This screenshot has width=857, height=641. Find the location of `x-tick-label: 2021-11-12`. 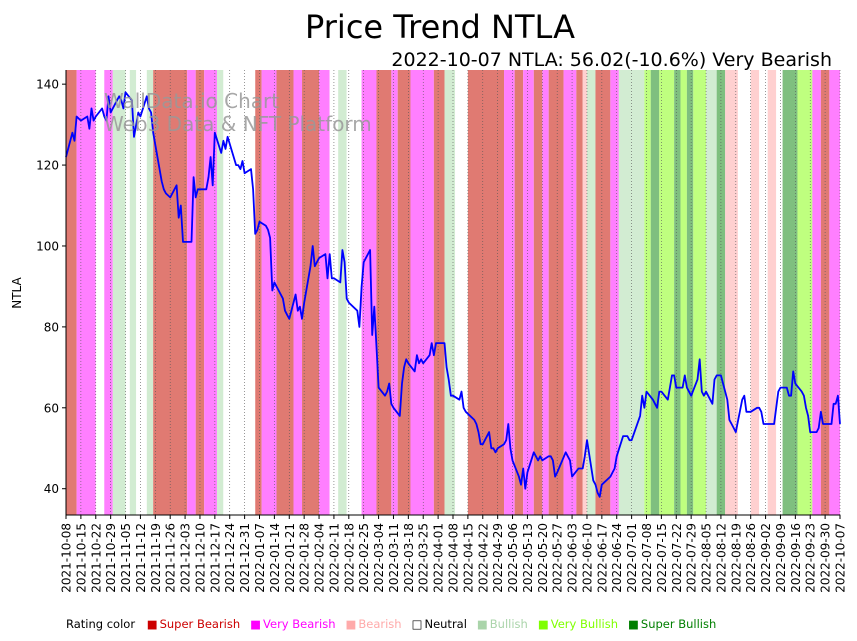

x-tick-label: 2021-11-12 is located at coordinates (141, 558).